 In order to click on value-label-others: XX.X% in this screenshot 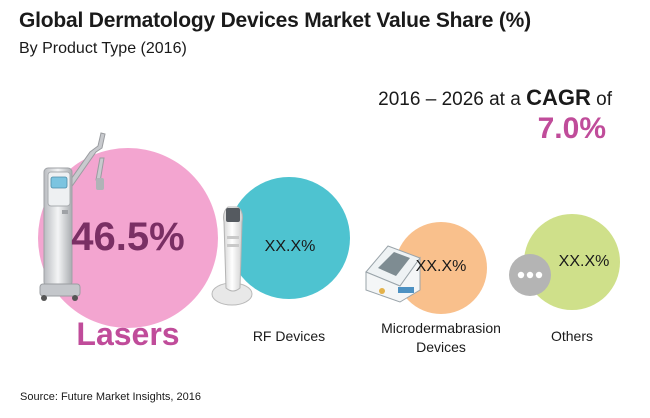, I will do `click(584, 261)`.